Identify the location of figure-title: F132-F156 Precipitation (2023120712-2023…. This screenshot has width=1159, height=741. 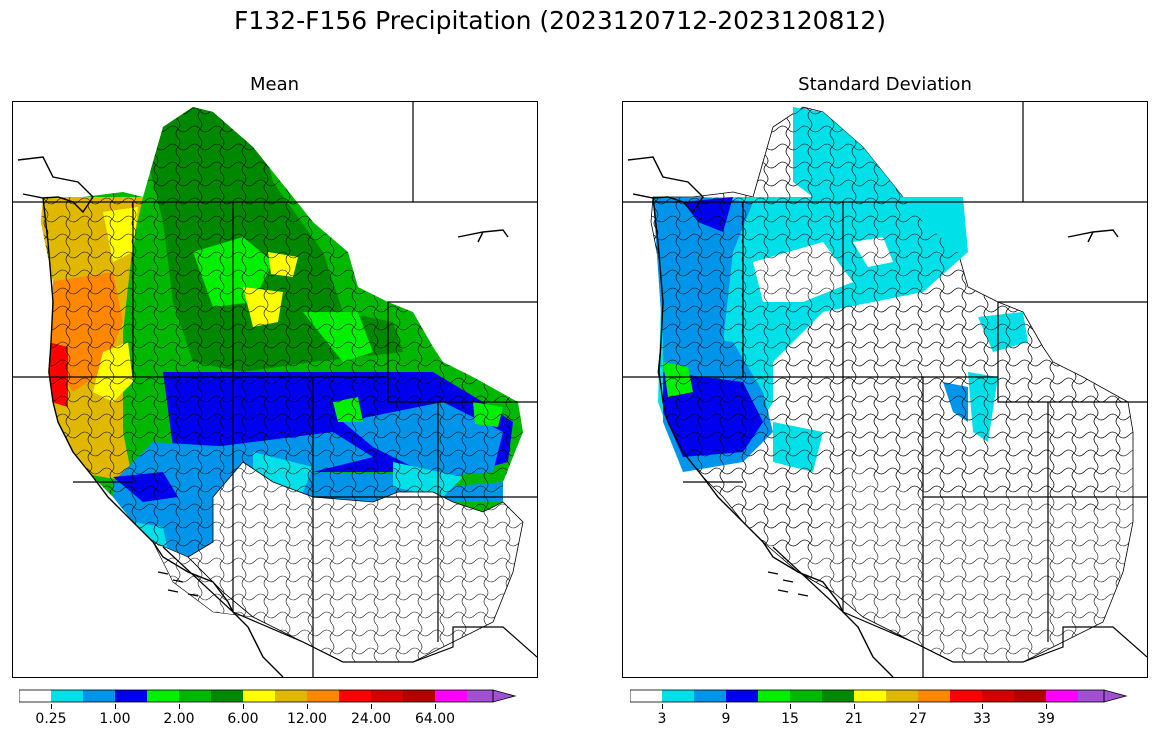
(559, 20).